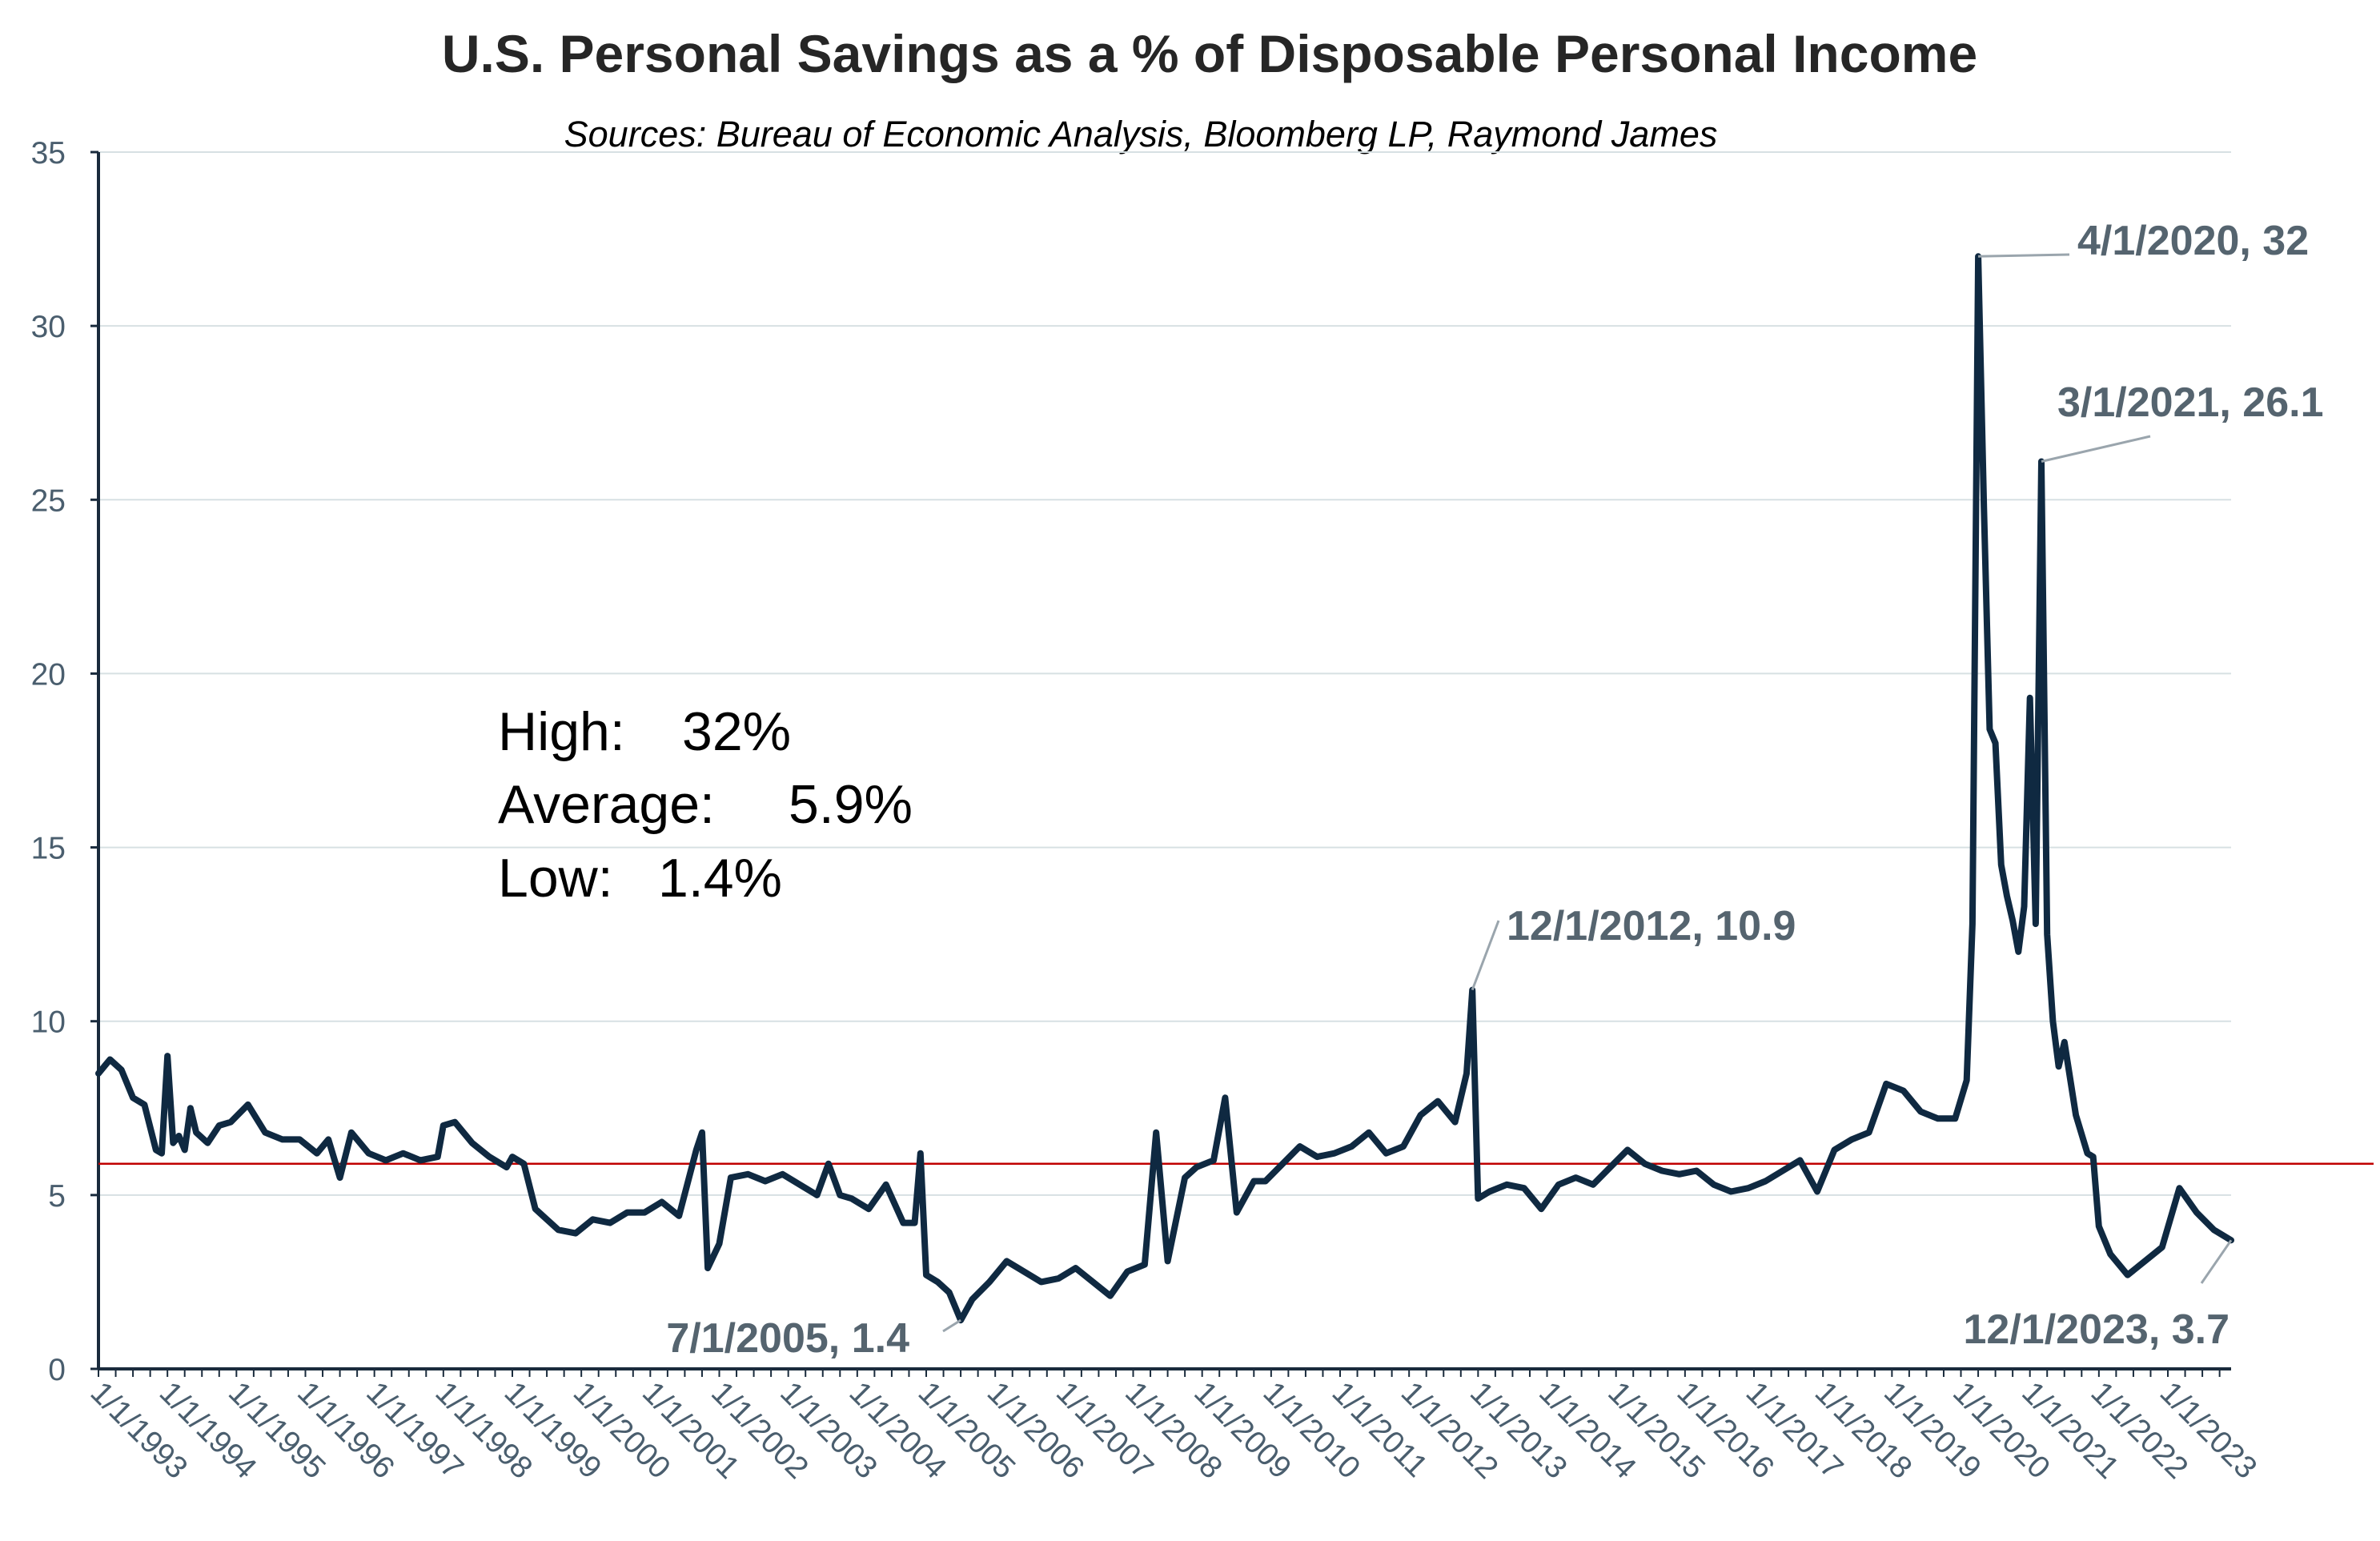 This screenshot has width=2380, height=1541. I want to click on annotation-label-3-1-2021: 3/1/2021, 26.1, so click(2190, 402).